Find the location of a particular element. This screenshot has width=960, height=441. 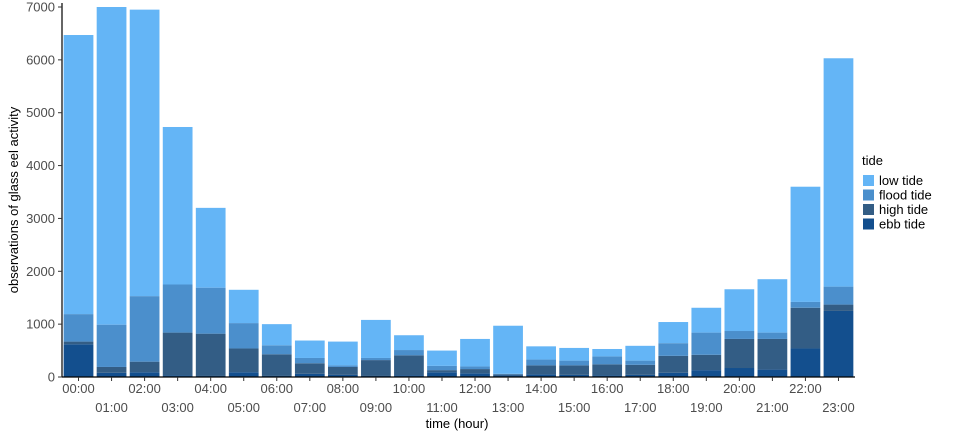

legend-label-high-tide: high tide is located at coordinates (903, 209).